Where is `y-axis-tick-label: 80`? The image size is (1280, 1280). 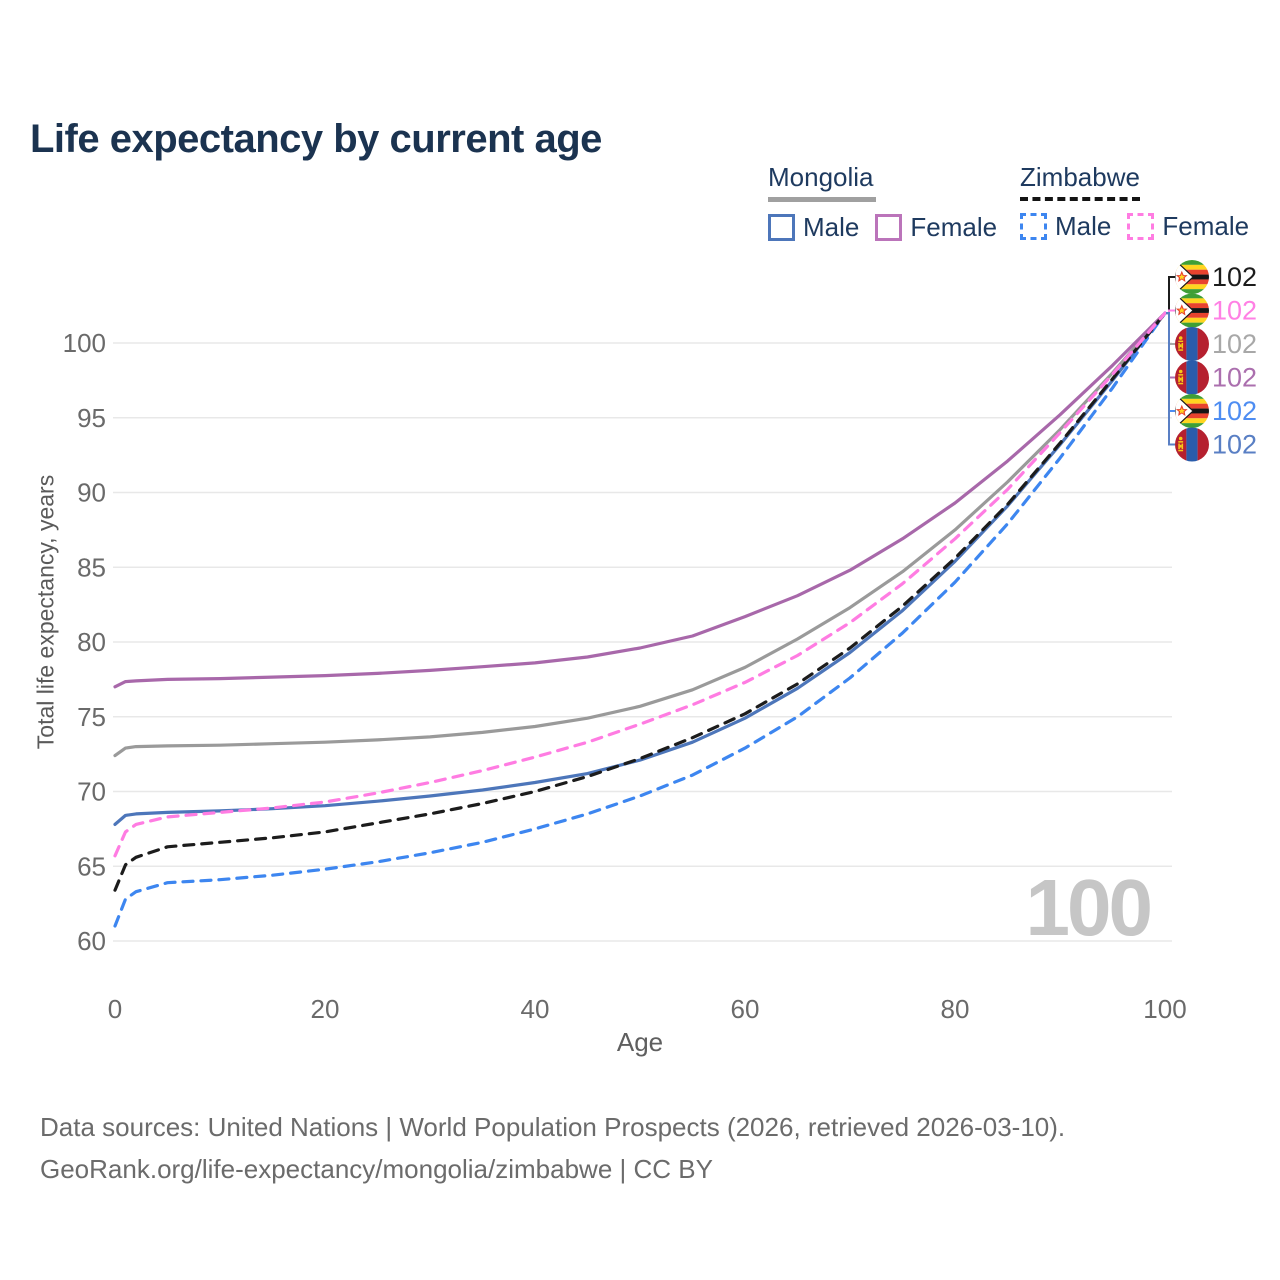
y-axis-tick-label: 80 is located at coordinates (91, 642).